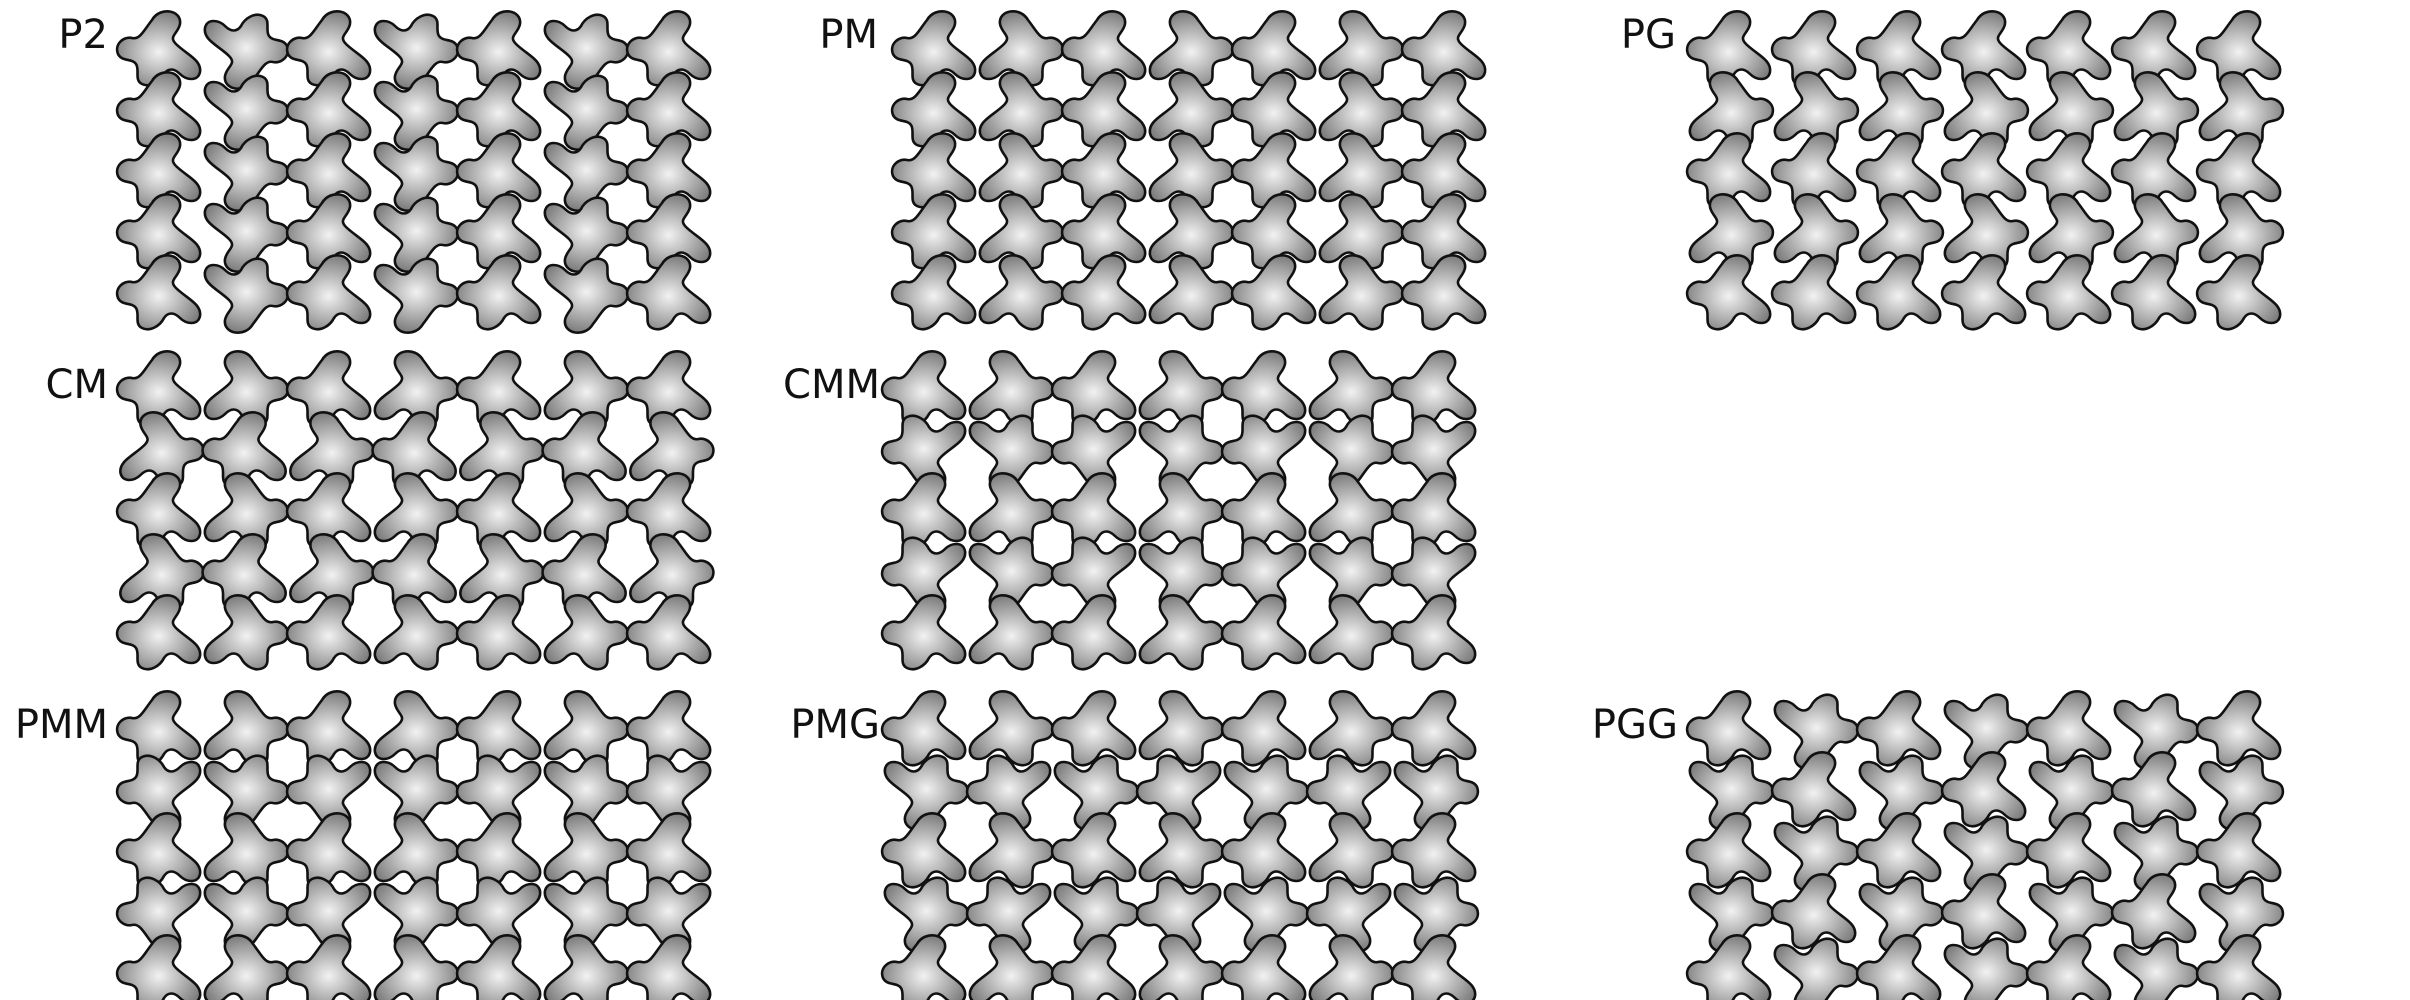 The height and width of the screenshot is (1000, 2410). What do you see at coordinates (1953, 170) in the screenshot?
I see `panel-pg: PG` at bounding box center [1953, 170].